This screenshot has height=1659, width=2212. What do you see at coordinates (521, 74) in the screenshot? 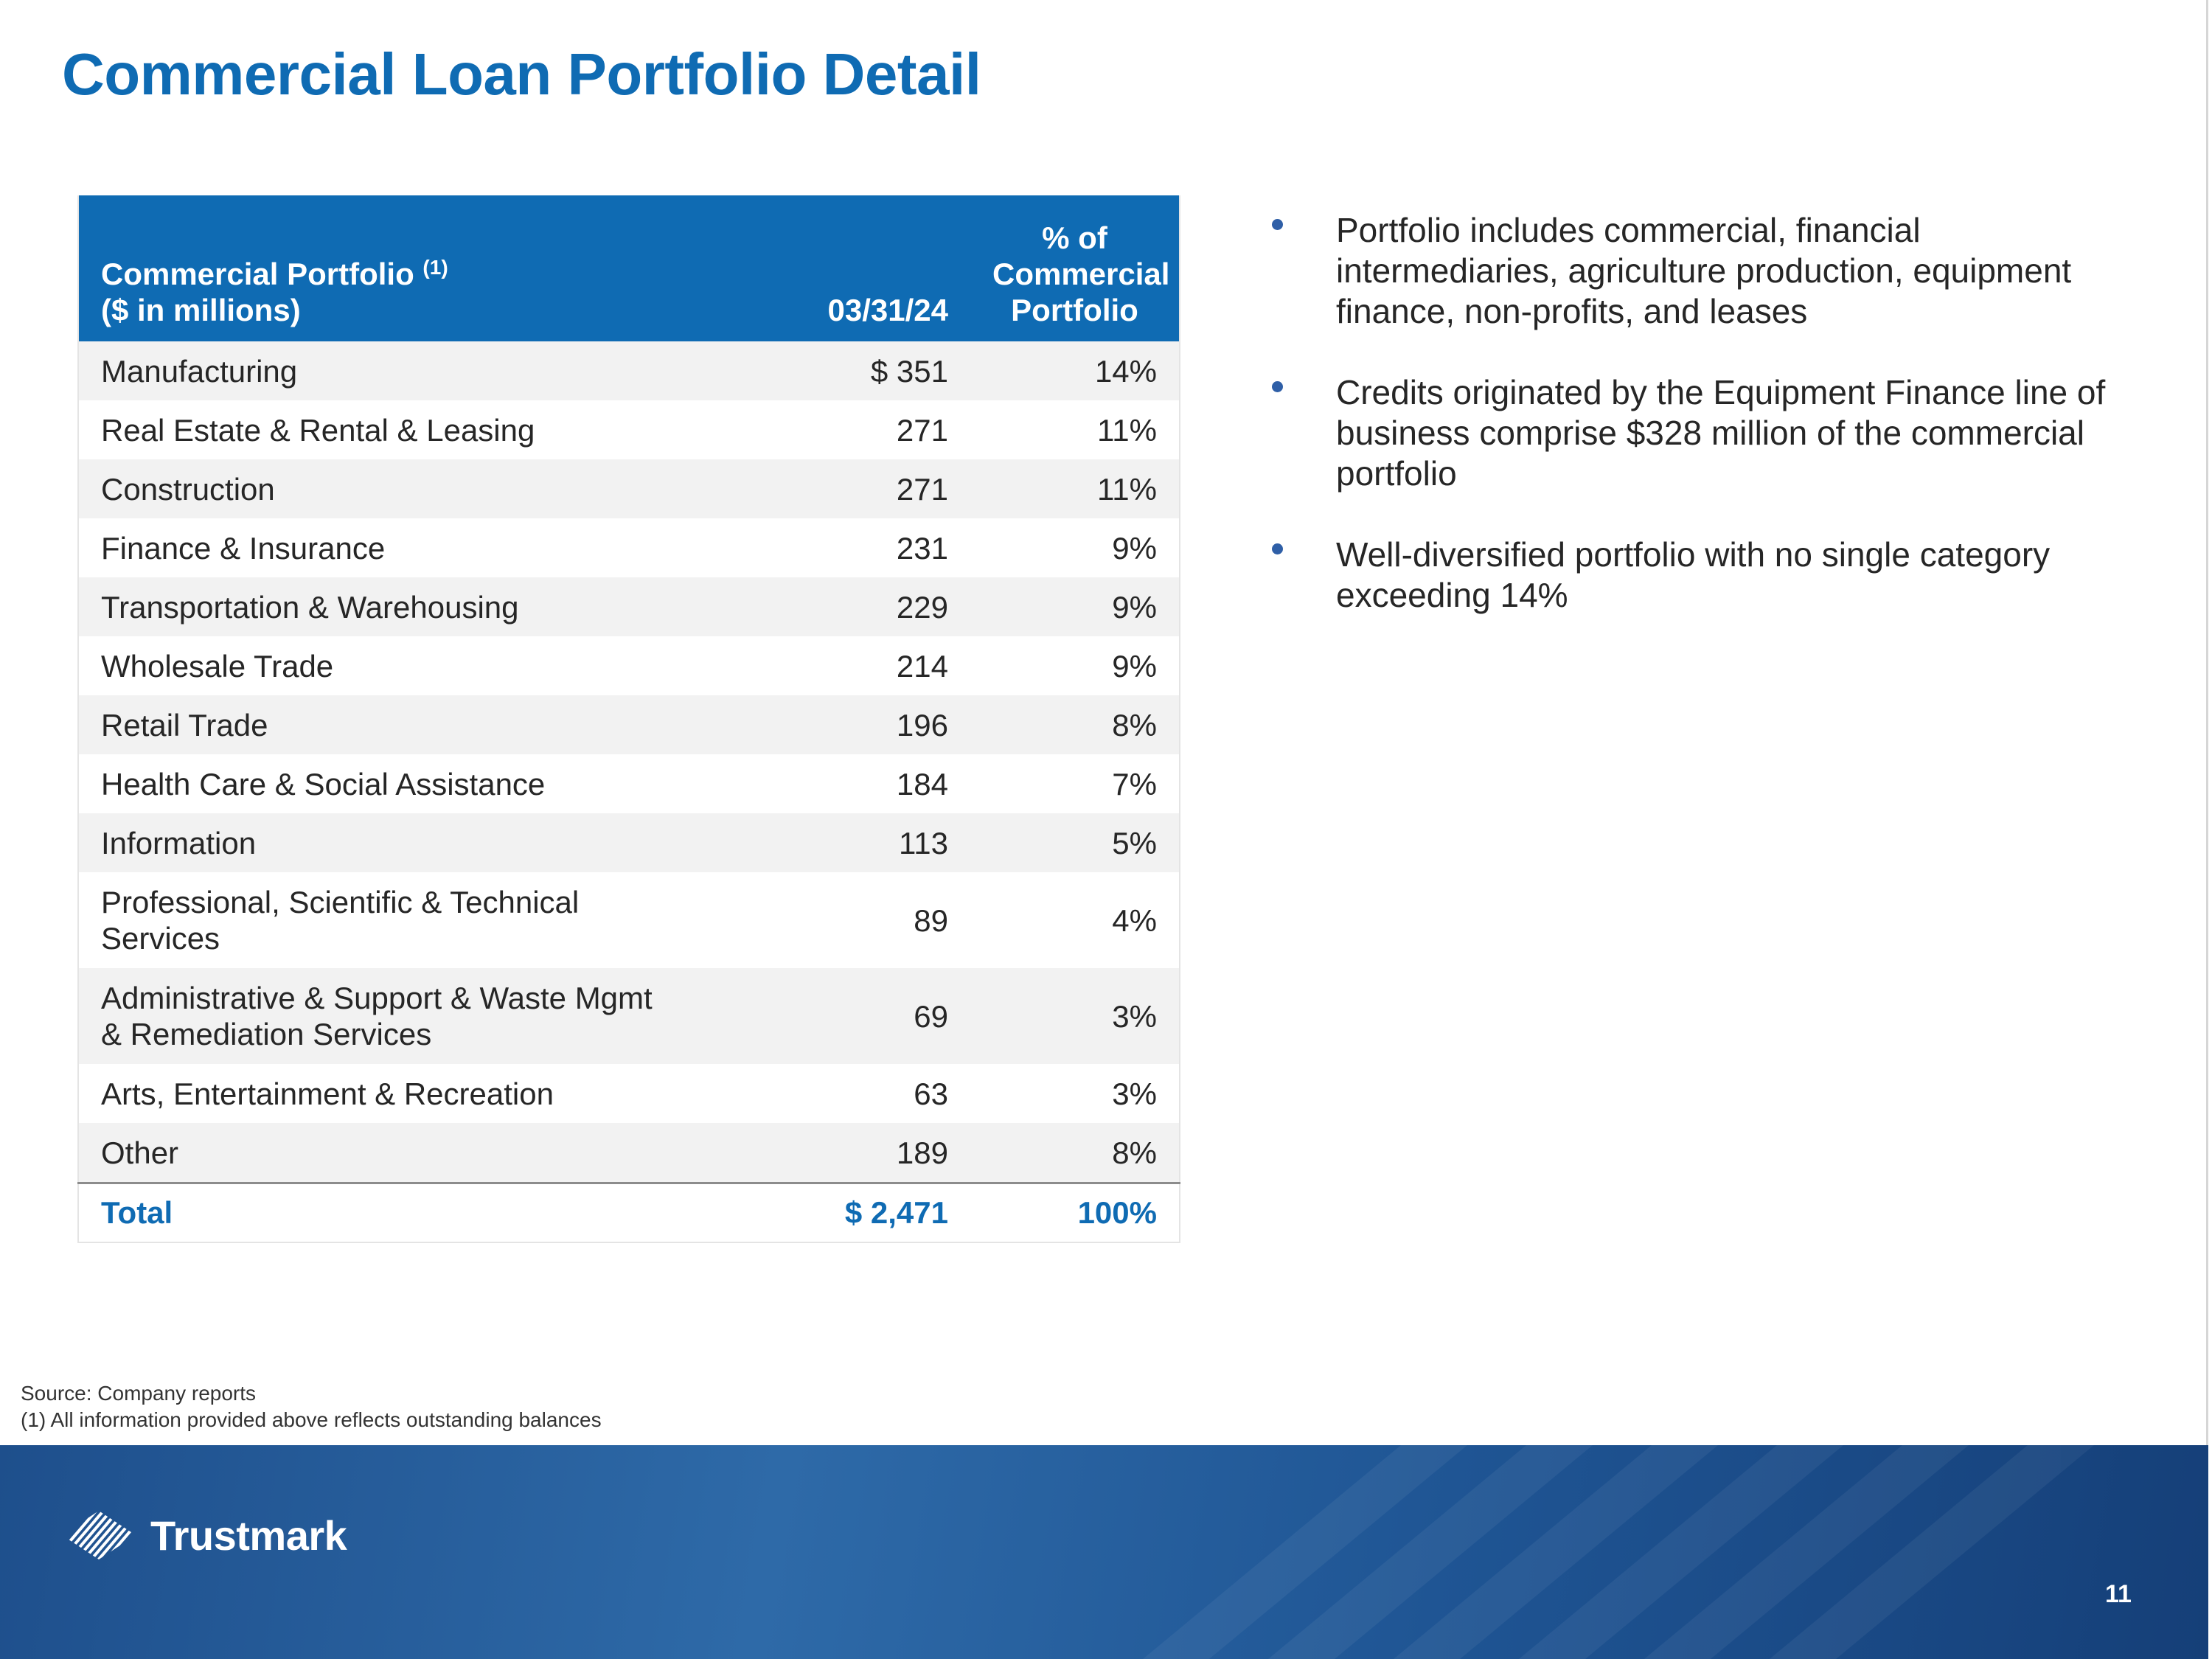
I see `page-title: Commercial Loan Portfolio Detail` at bounding box center [521, 74].